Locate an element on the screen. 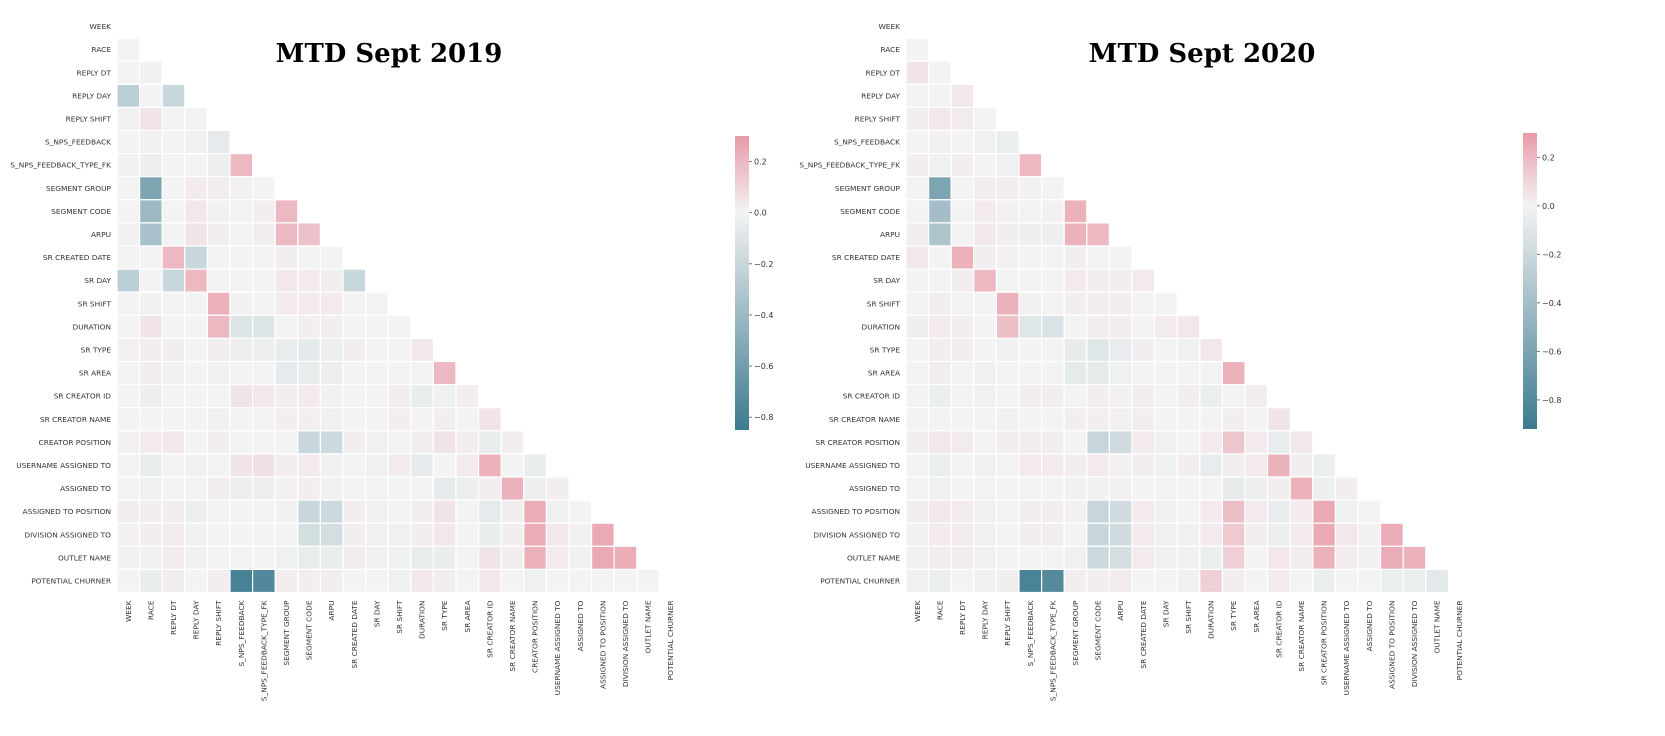 The height and width of the screenshot is (736, 1665). y-tick-label: OUTLET NAME is located at coordinates (873, 557).